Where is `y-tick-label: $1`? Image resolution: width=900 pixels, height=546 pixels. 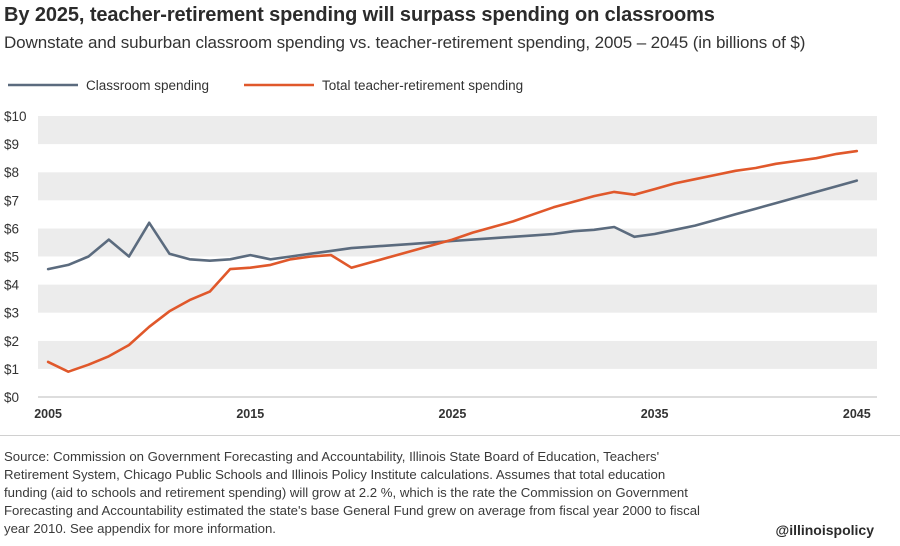 y-tick-label: $1 is located at coordinates (11, 369).